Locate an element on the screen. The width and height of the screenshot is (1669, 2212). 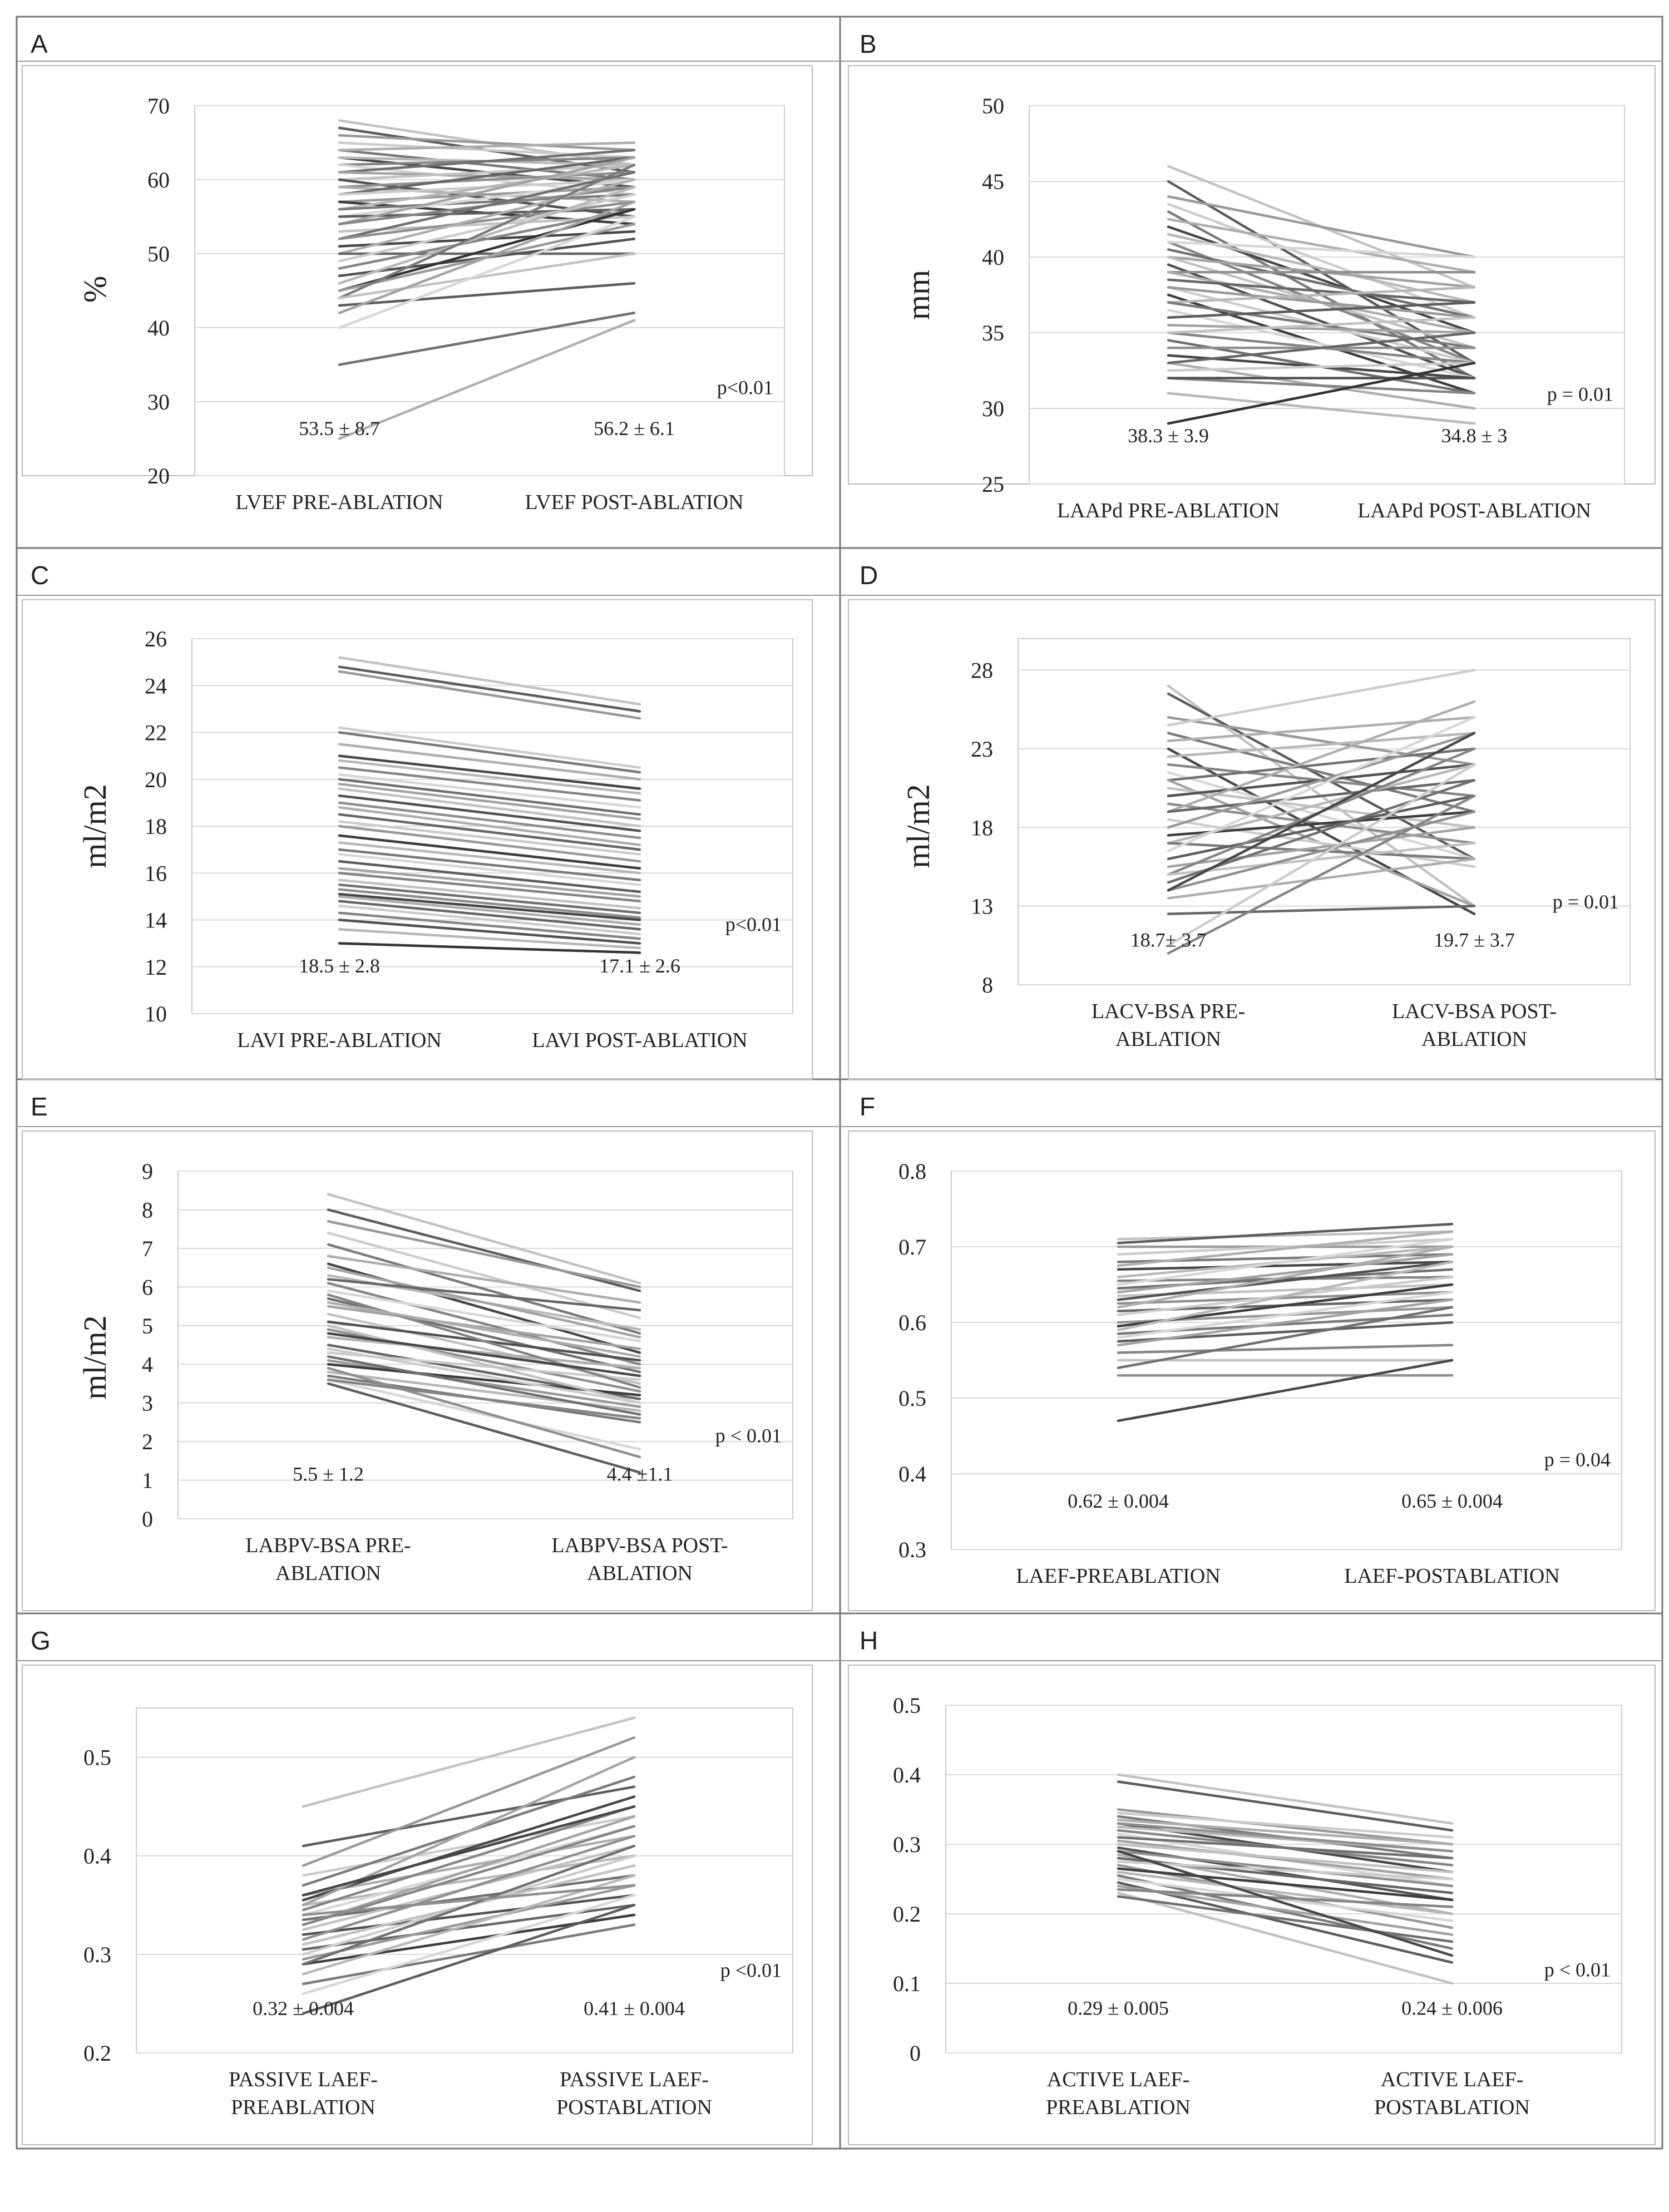
annotation-pre: 18.5 ± 2.8 is located at coordinates (340, 966).